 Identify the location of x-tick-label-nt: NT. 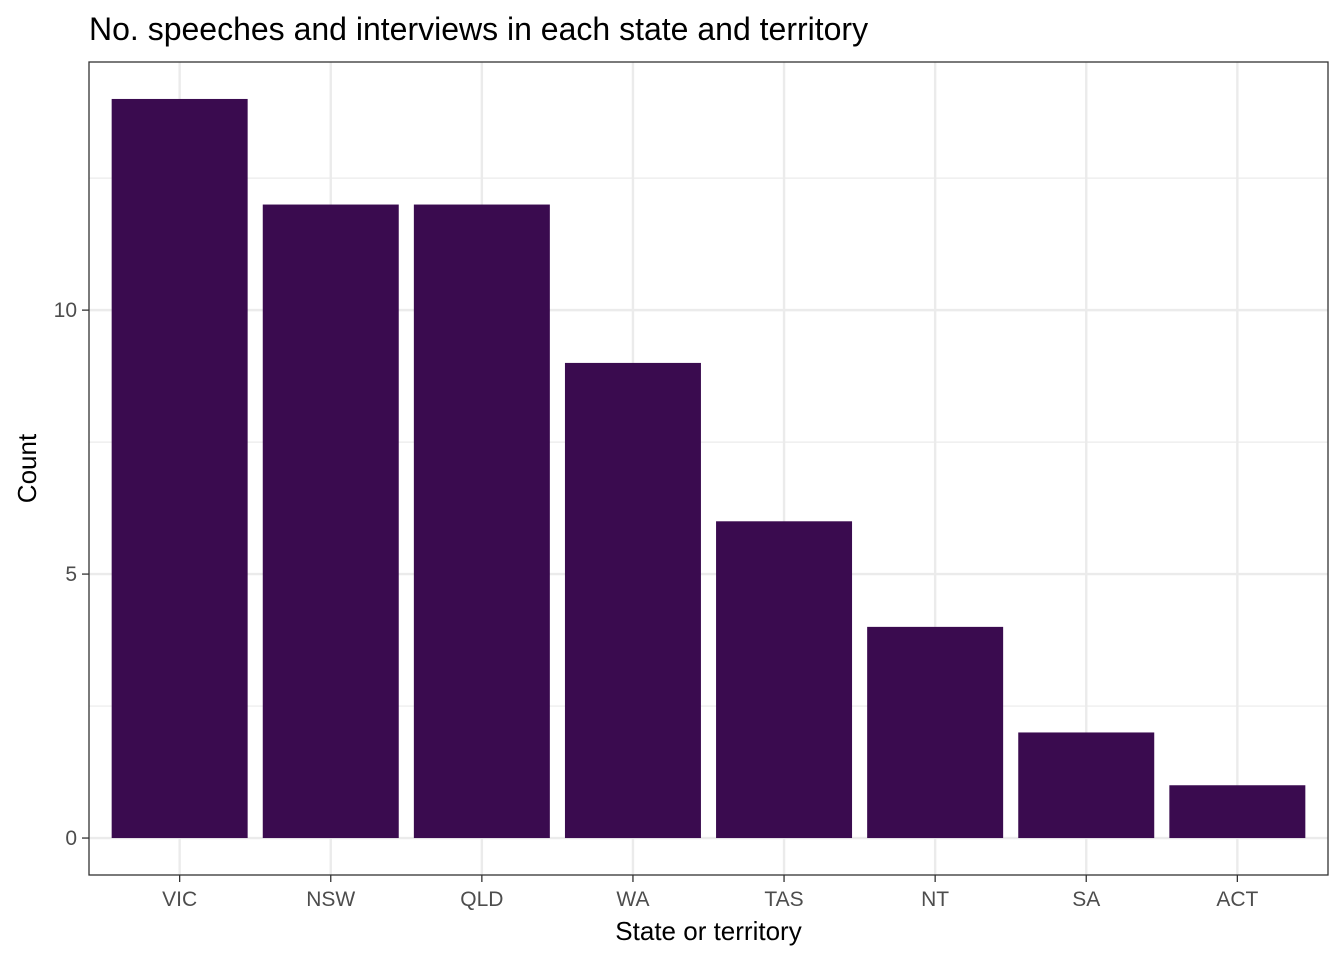
(935, 899).